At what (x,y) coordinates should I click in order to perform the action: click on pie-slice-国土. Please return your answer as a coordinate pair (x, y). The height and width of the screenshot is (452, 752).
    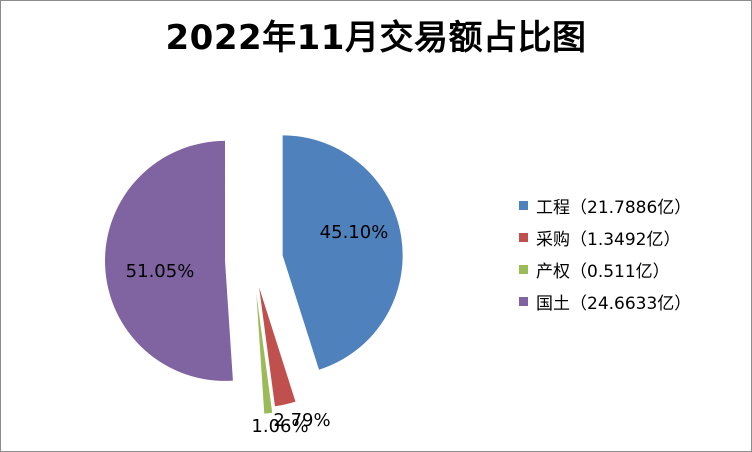
    Looking at the image, I should click on (169, 260).